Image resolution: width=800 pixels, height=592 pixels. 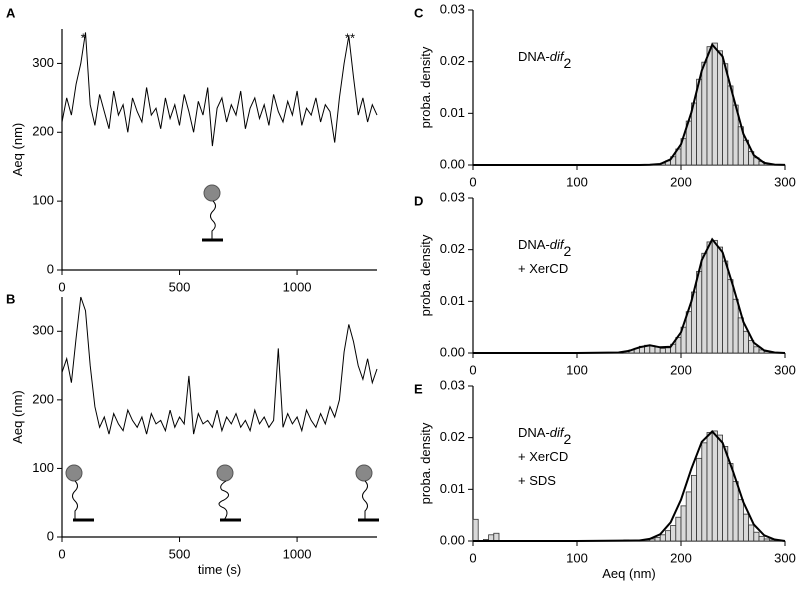 I want to click on x-axis-label: time (s), so click(x=219, y=569).